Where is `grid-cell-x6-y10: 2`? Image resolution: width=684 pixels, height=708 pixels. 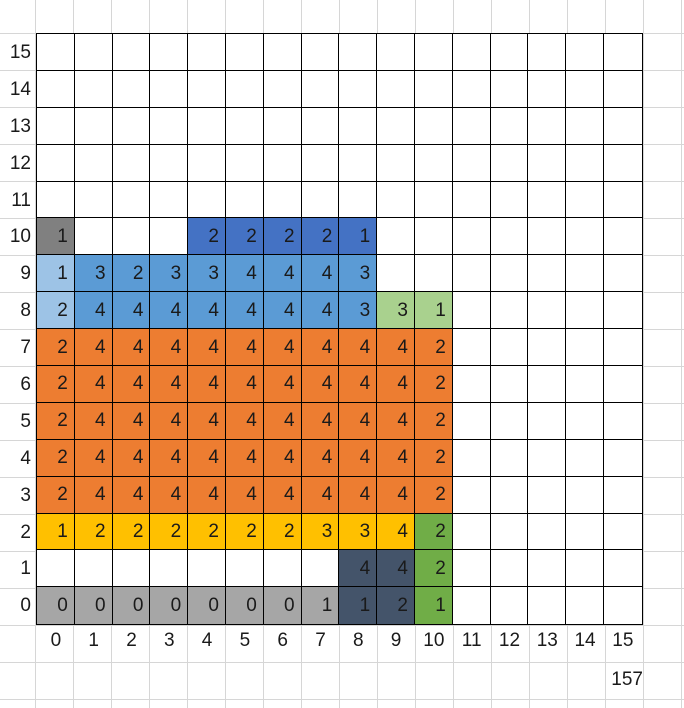 grid-cell-x6-y10: 2 is located at coordinates (282, 237).